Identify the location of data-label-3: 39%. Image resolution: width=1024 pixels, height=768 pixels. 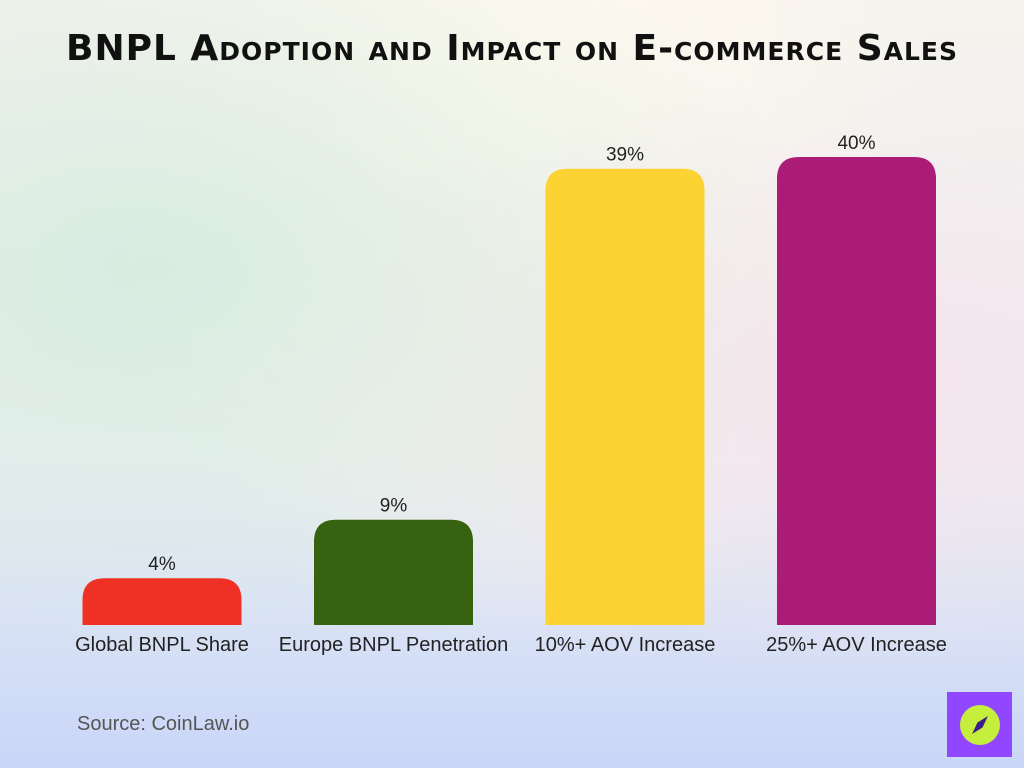
(625, 155).